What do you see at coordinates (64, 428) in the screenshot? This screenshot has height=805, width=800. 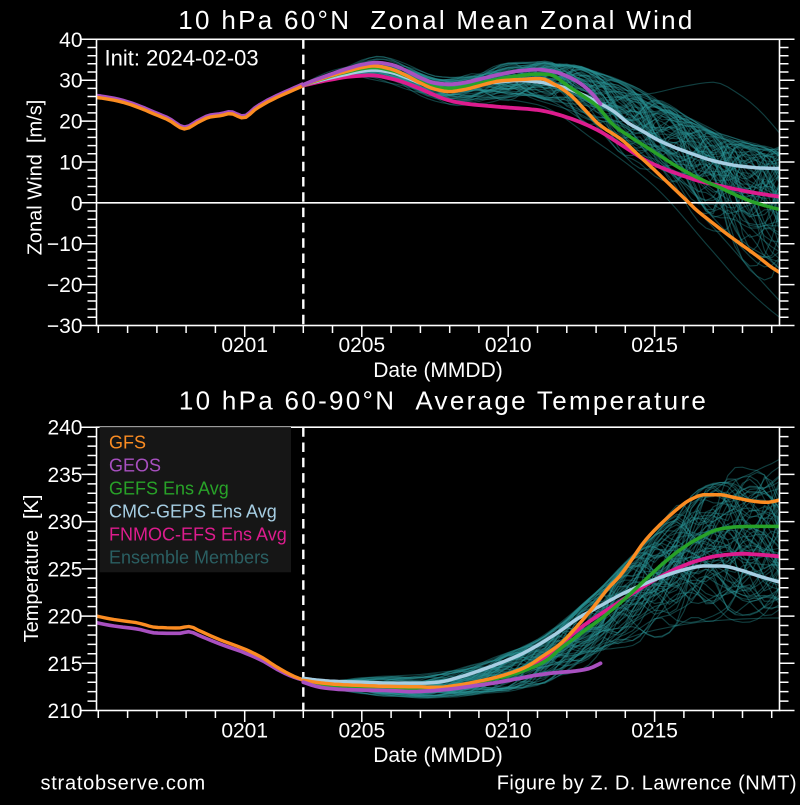 I see `svg-text: 240` at bounding box center [64, 428].